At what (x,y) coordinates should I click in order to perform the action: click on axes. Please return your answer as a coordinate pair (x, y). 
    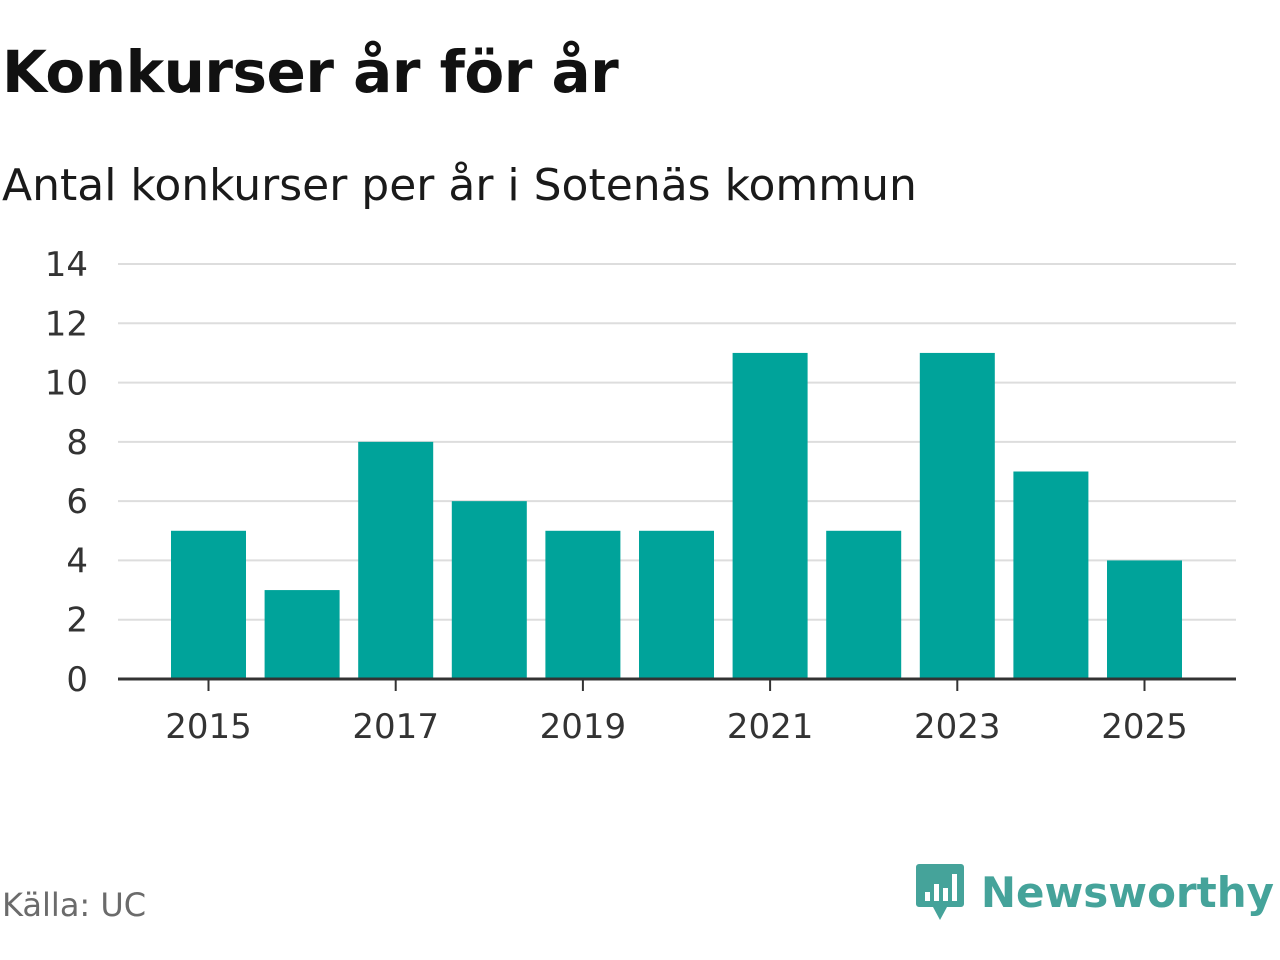
    Looking at the image, I should click on (677, 684).